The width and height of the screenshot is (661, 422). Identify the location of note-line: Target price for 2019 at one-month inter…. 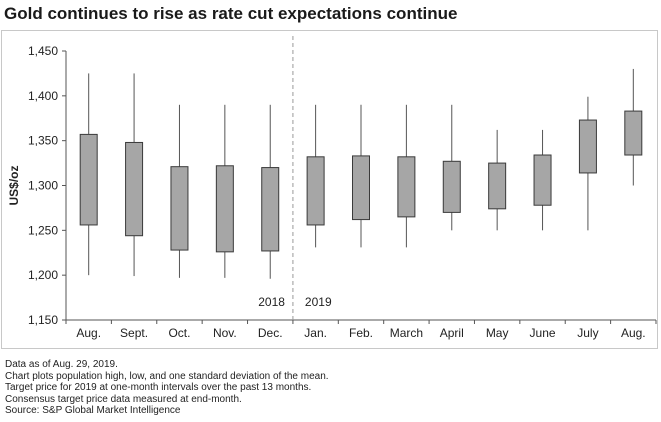
(158, 388).